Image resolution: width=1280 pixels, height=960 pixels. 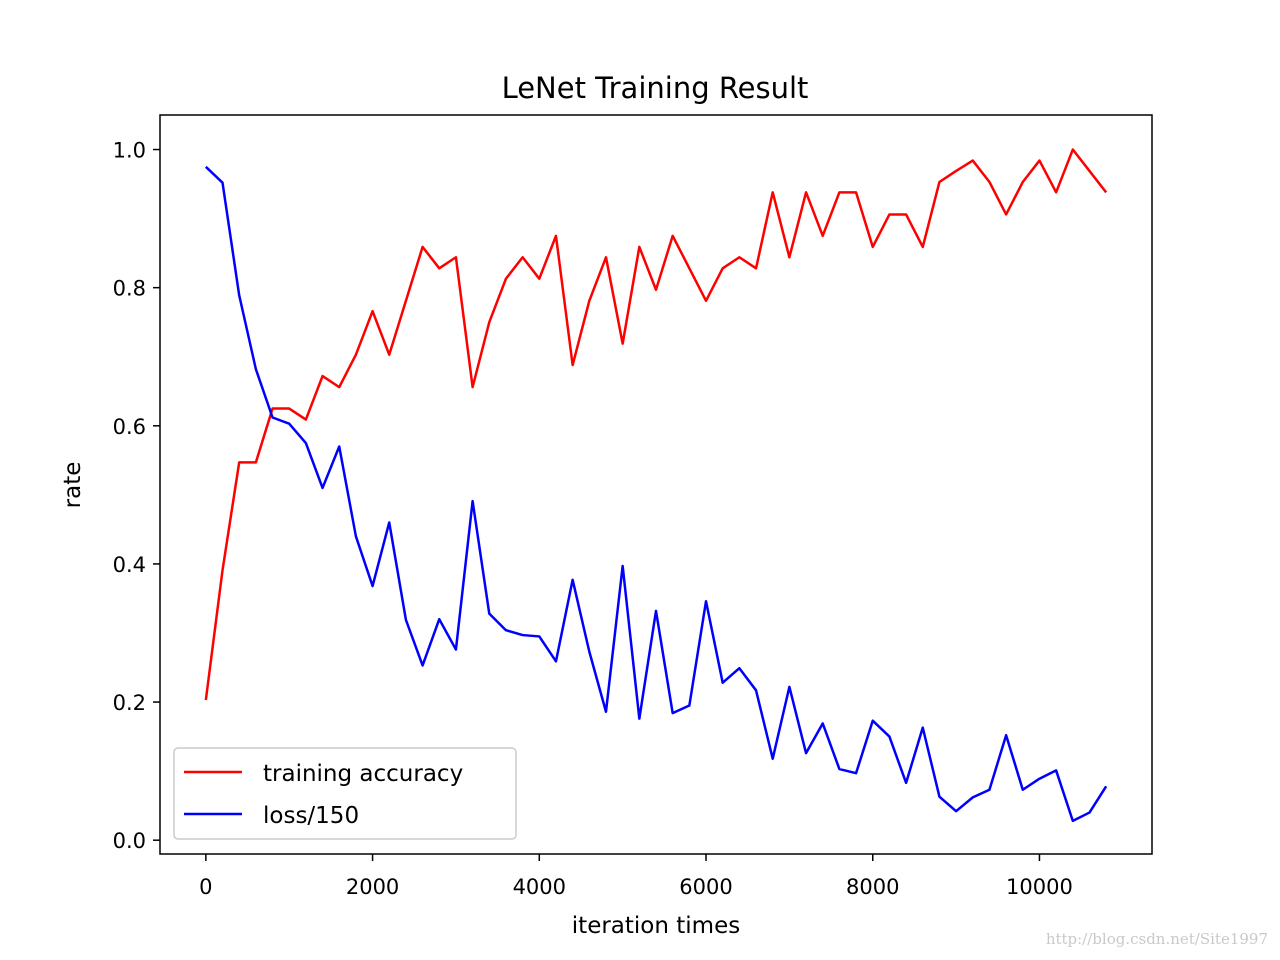 What do you see at coordinates (1039, 887) in the screenshot?
I see `x-tick-label: 10000` at bounding box center [1039, 887].